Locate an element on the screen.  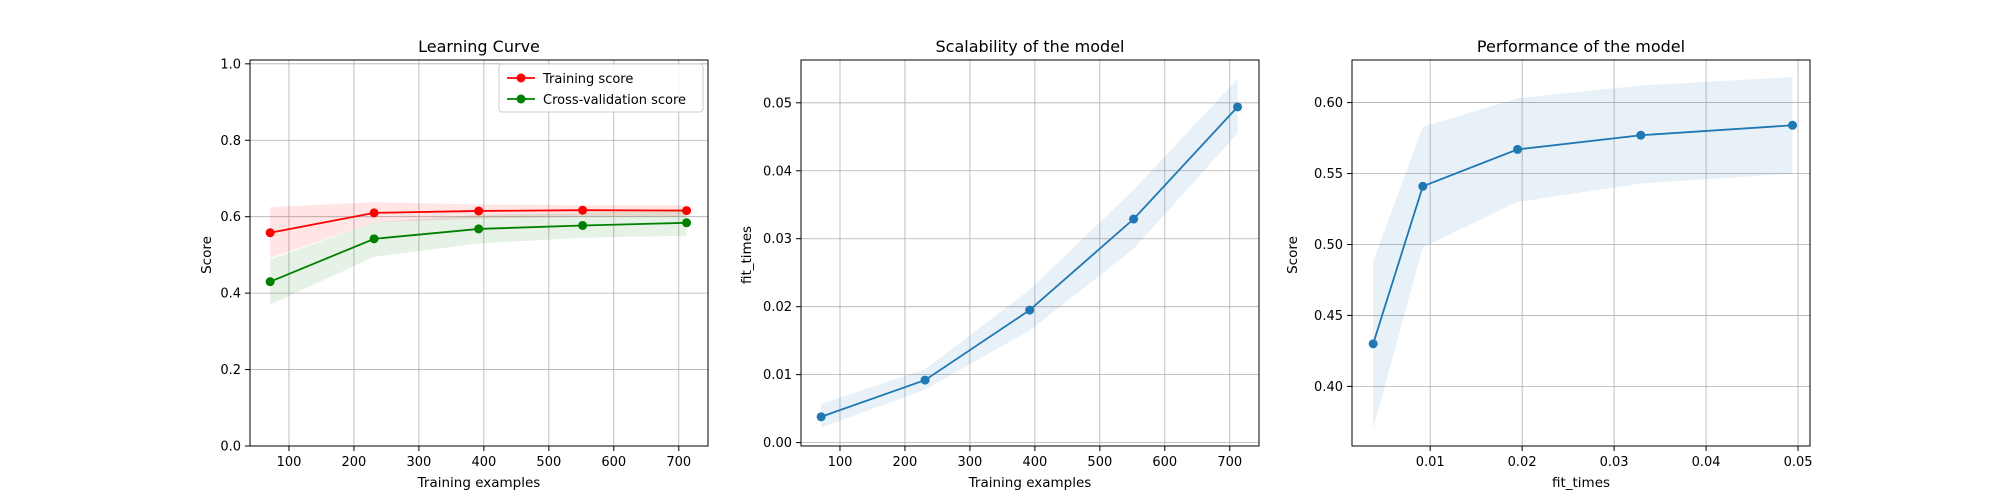
legend-marker-training is located at coordinates (521, 78).